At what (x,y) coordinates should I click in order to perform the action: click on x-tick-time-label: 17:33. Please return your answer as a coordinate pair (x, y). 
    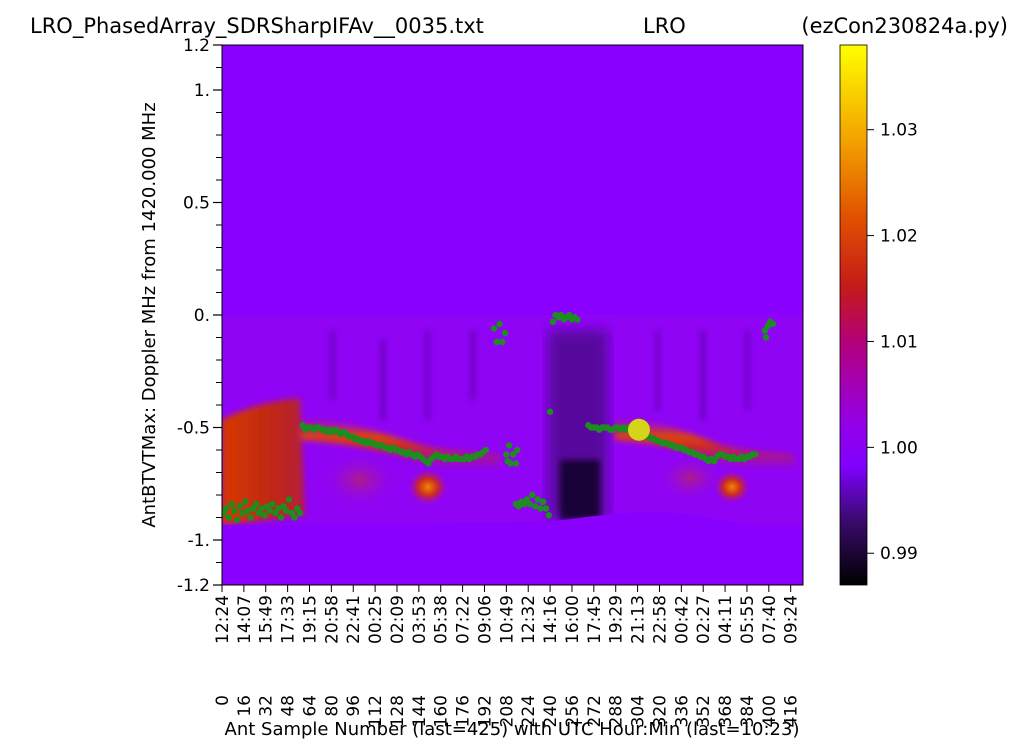
    Looking at the image, I should click on (289, 619).